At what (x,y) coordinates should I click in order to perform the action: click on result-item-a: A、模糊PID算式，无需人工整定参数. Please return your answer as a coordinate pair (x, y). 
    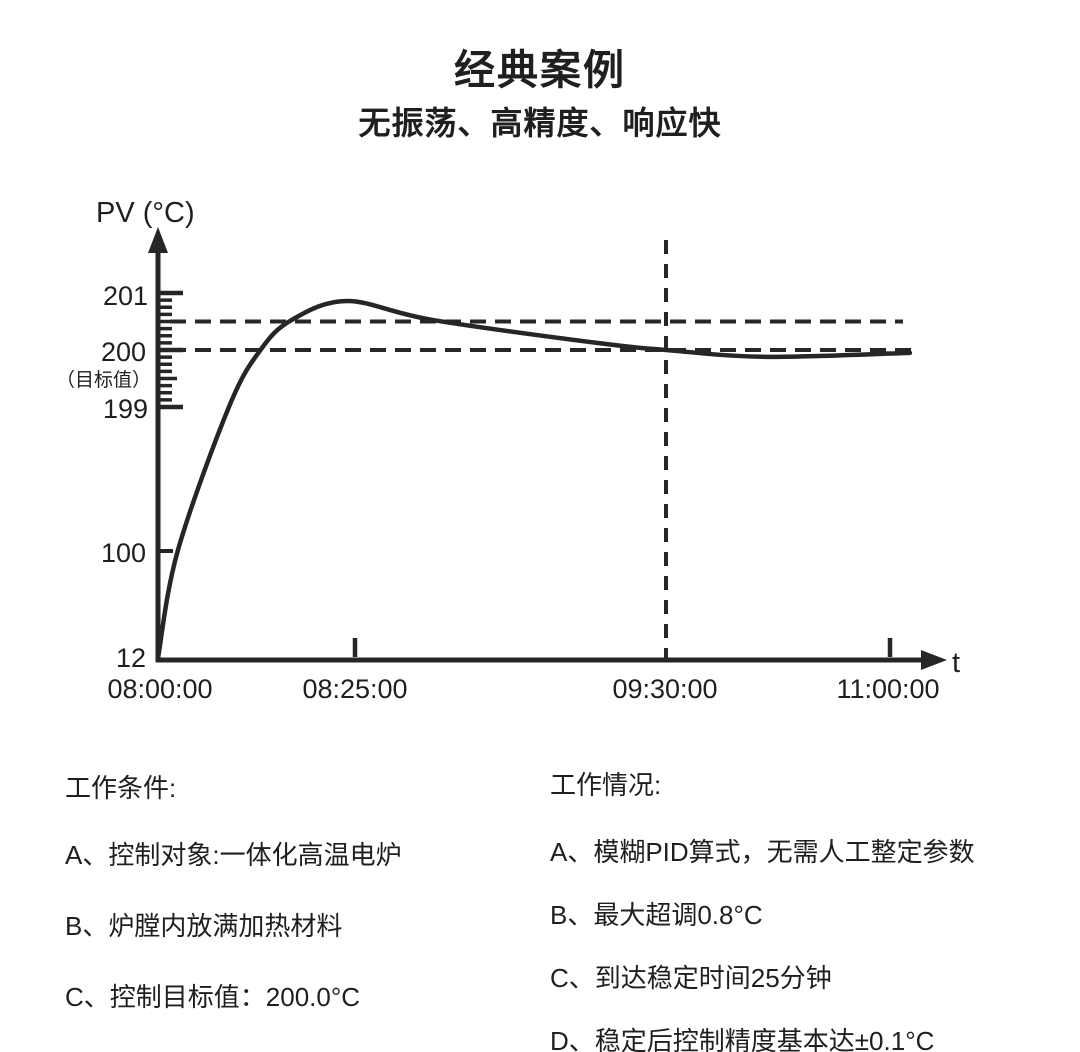
    Looking at the image, I should click on (762, 852).